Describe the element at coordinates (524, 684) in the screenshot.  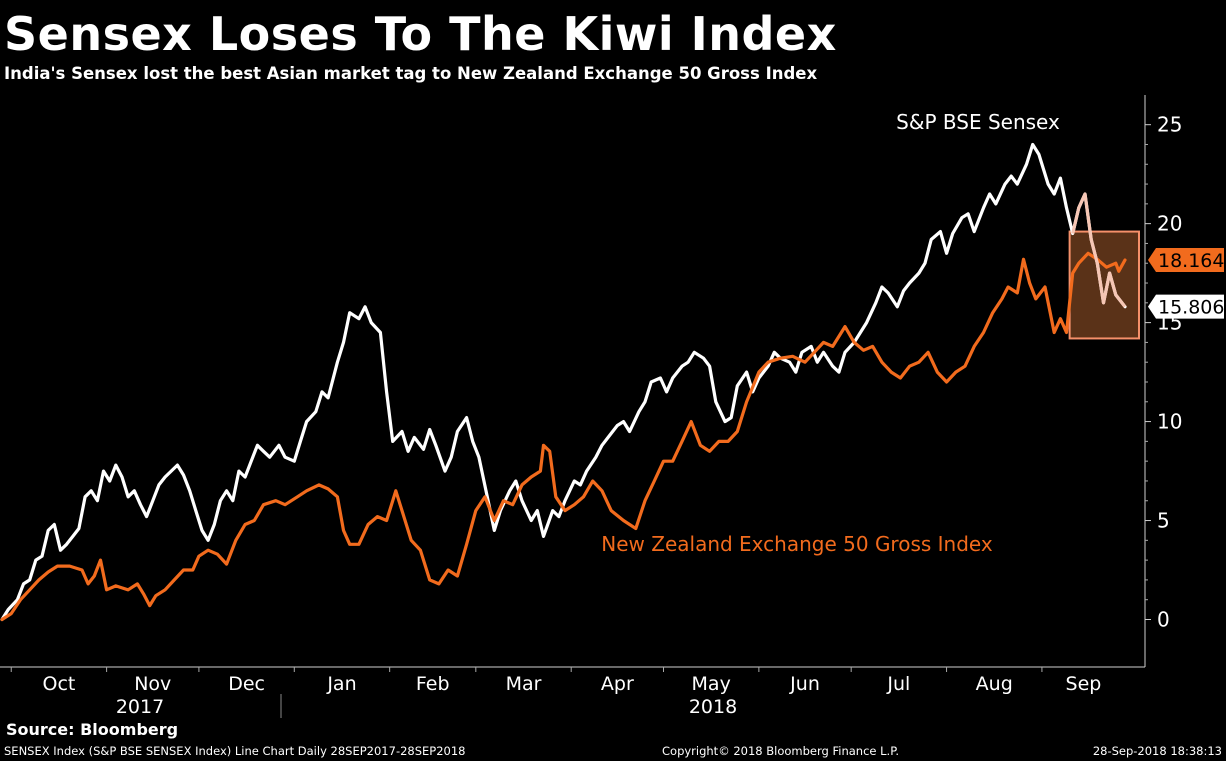
I see `x-tick-label: Mar` at that location.